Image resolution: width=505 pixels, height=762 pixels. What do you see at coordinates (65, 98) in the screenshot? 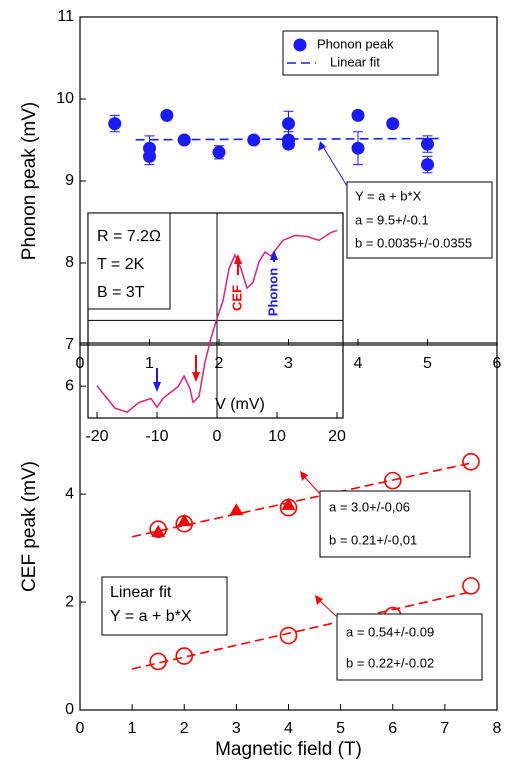
I see `y-tick-label: 10` at bounding box center [65, 98].